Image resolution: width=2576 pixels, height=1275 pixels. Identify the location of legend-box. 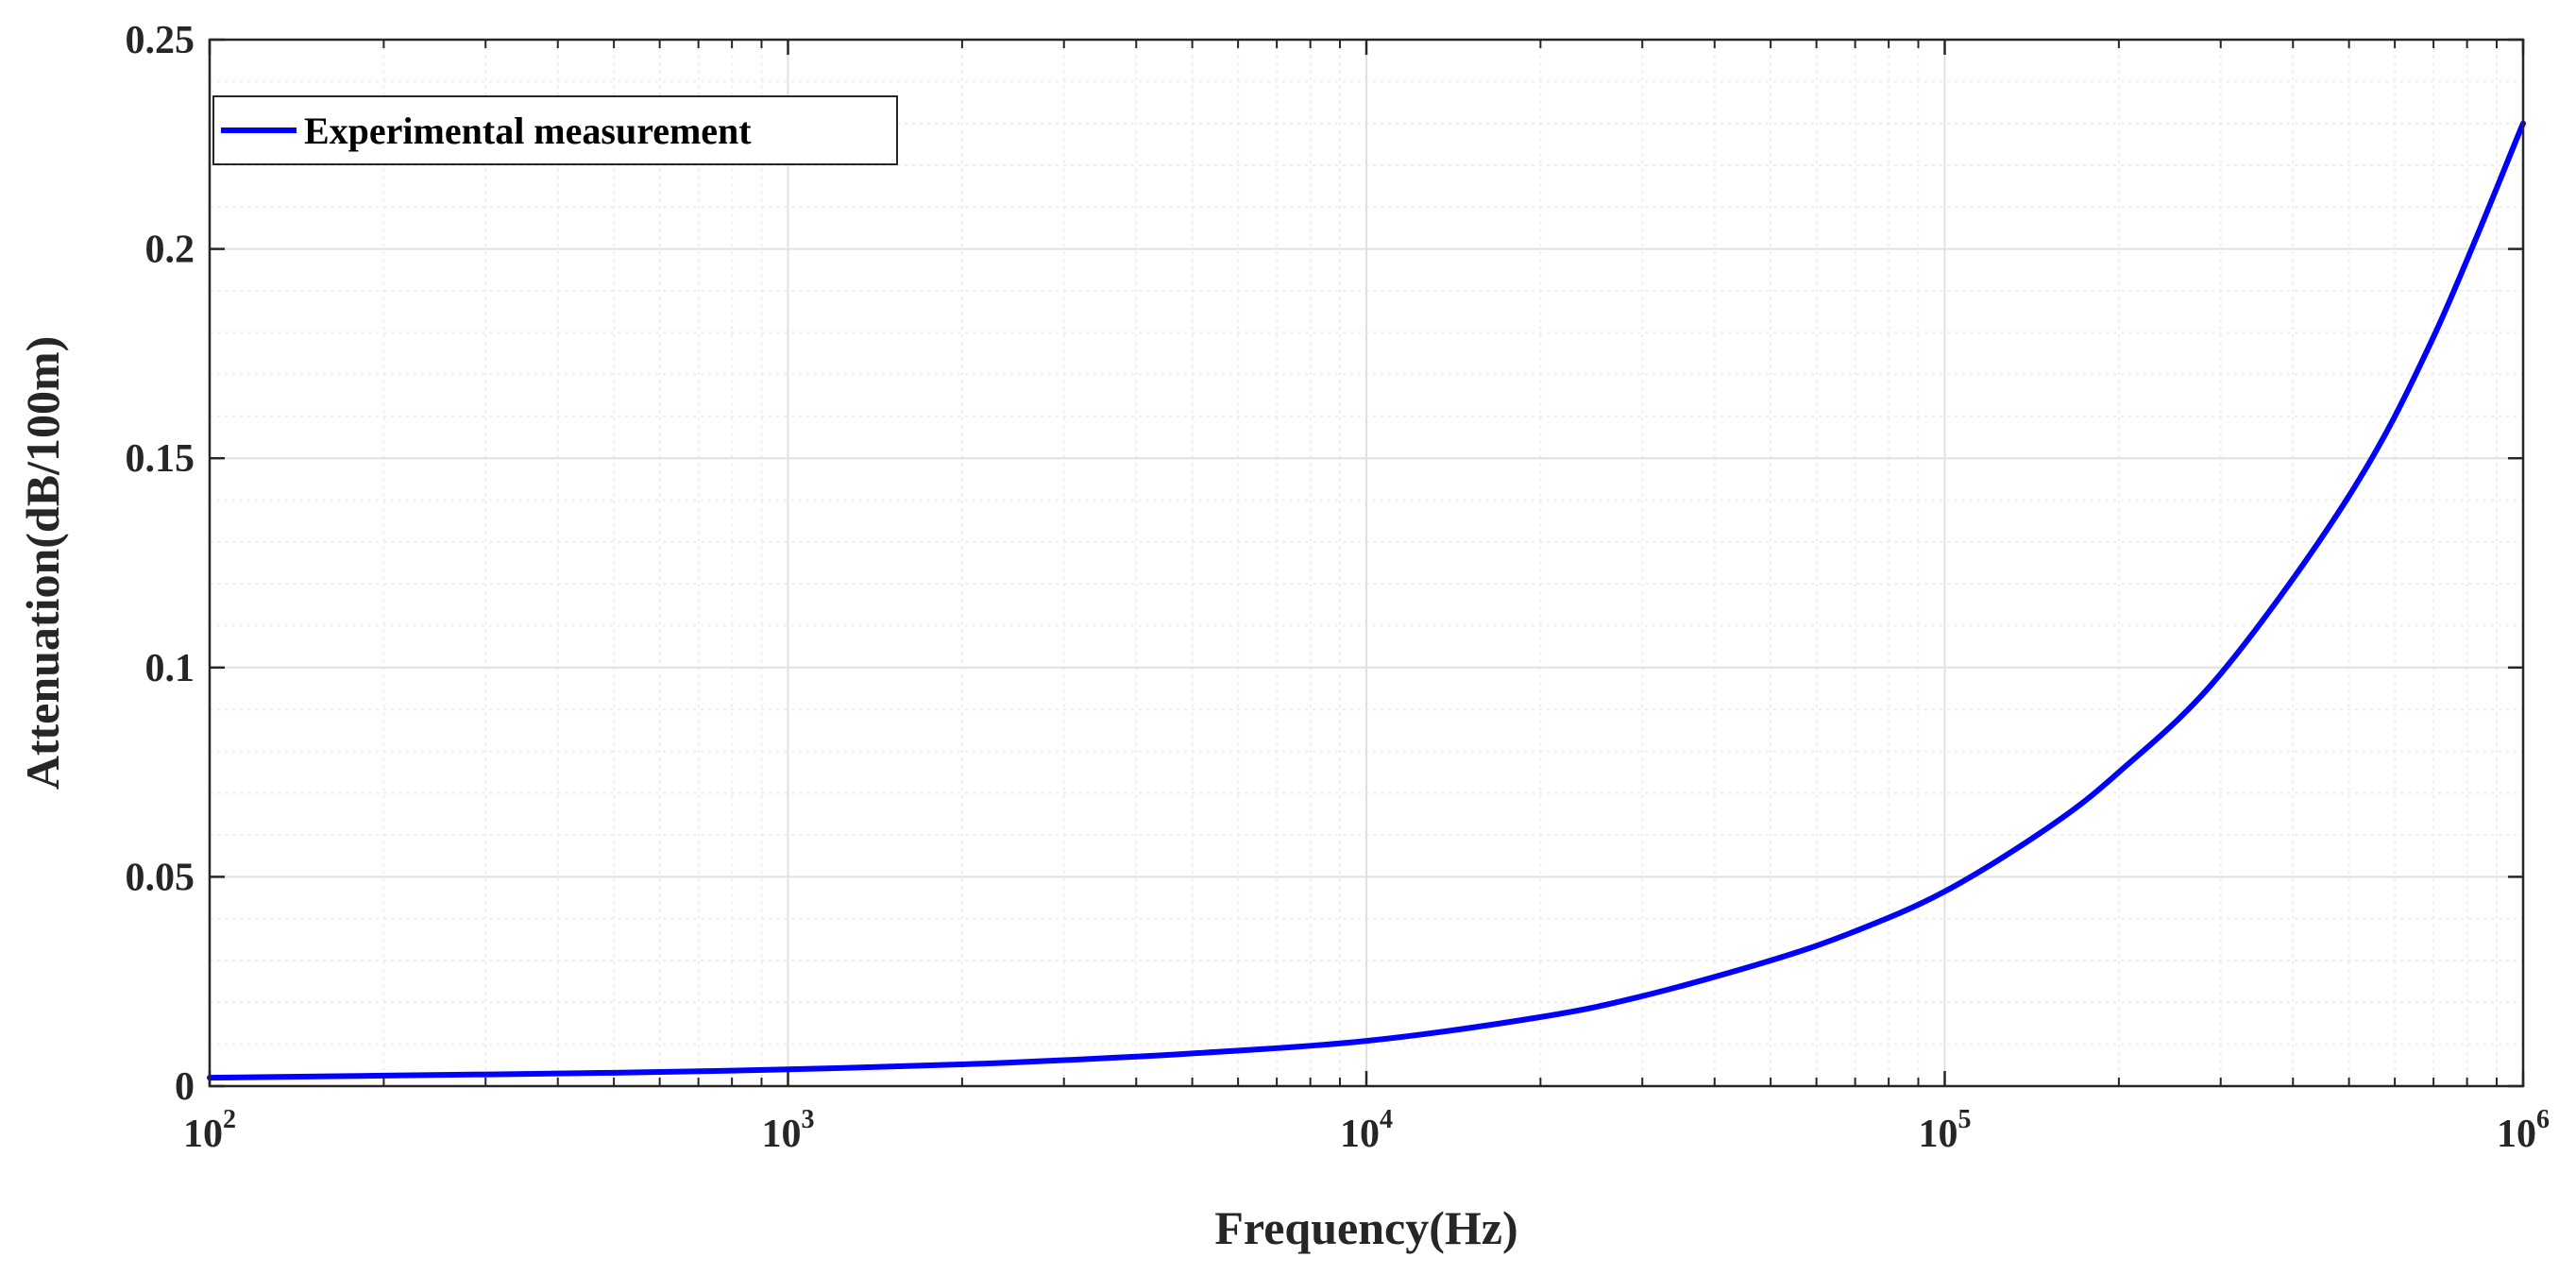
(555, 130).